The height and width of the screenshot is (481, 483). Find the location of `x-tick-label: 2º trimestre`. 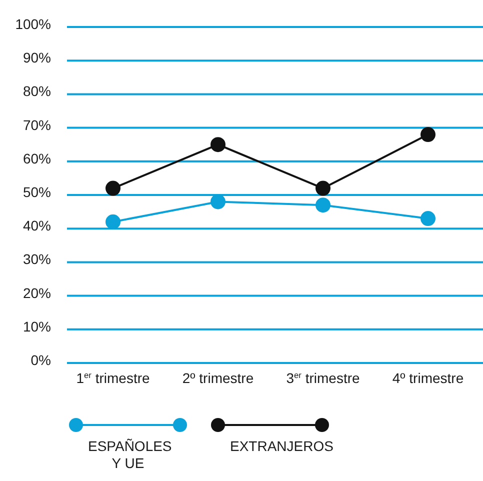

x-tick-label: 2º trimestre is located at coordinates (218, 378).